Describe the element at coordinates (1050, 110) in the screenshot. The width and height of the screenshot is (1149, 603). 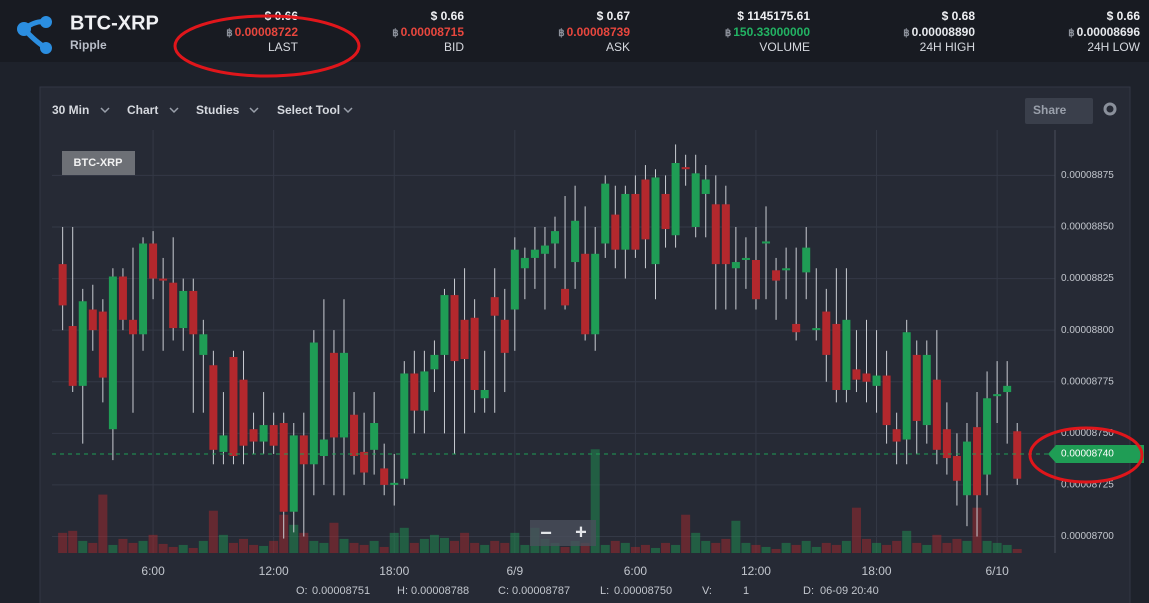
I see `share-label: Share` at that location.